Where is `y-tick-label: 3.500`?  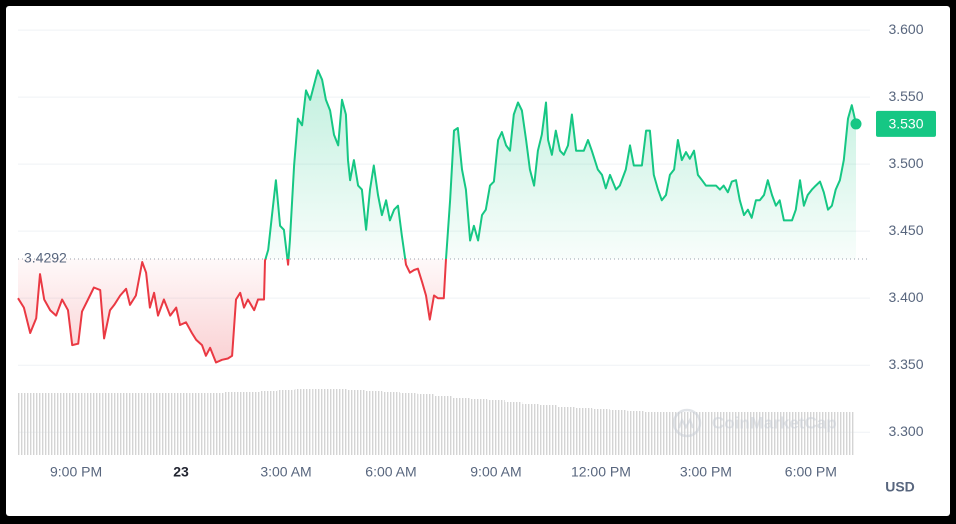 y-tick-label: 3.500 is located at coordinates (905, 163).